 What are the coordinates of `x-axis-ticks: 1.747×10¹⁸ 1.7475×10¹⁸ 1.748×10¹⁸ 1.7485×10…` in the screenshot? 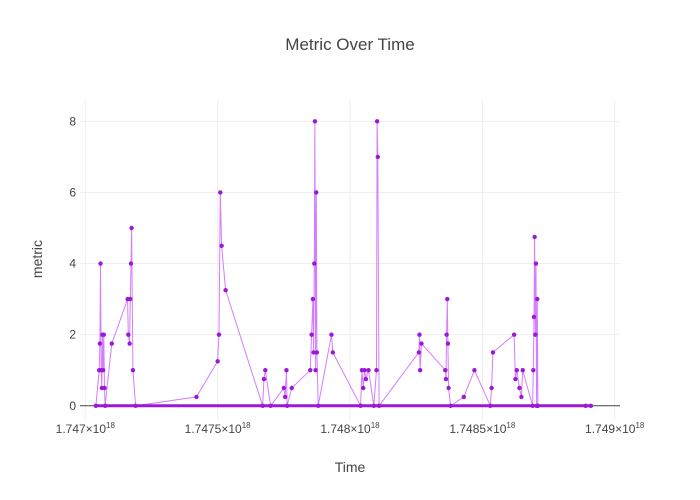 It's located at (350, 428).